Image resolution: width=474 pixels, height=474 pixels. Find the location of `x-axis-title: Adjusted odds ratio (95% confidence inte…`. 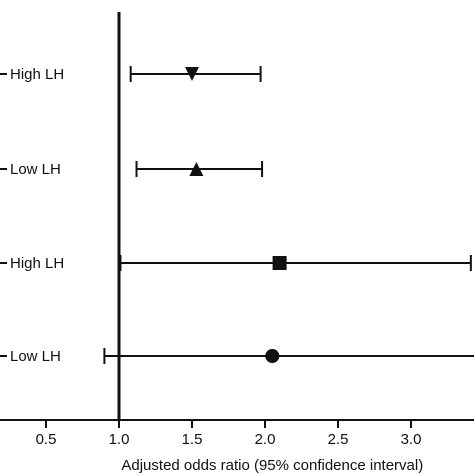

x-axis-title: Adjusted odds ratio (95% confidence inte… is located at coordinates (272, 465).